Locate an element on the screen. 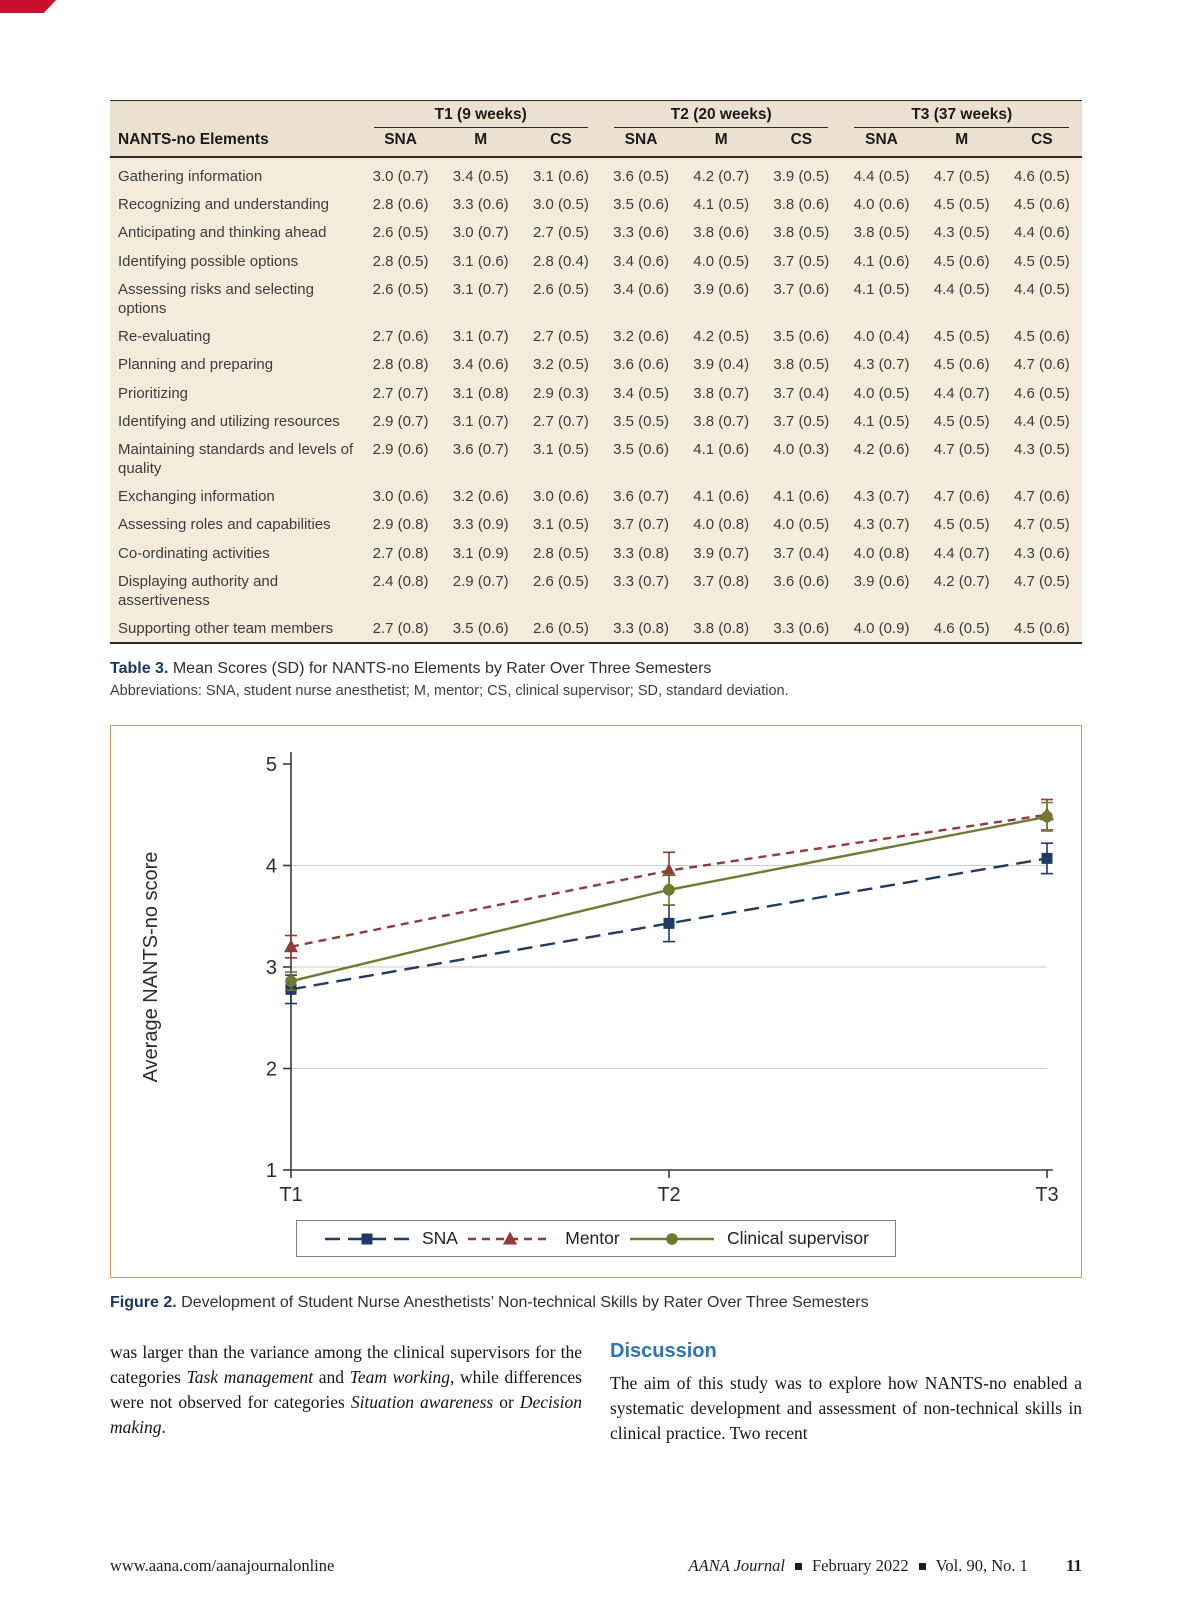  score-cell: 3.3 (0.9) is located at coordinates (480, 525).